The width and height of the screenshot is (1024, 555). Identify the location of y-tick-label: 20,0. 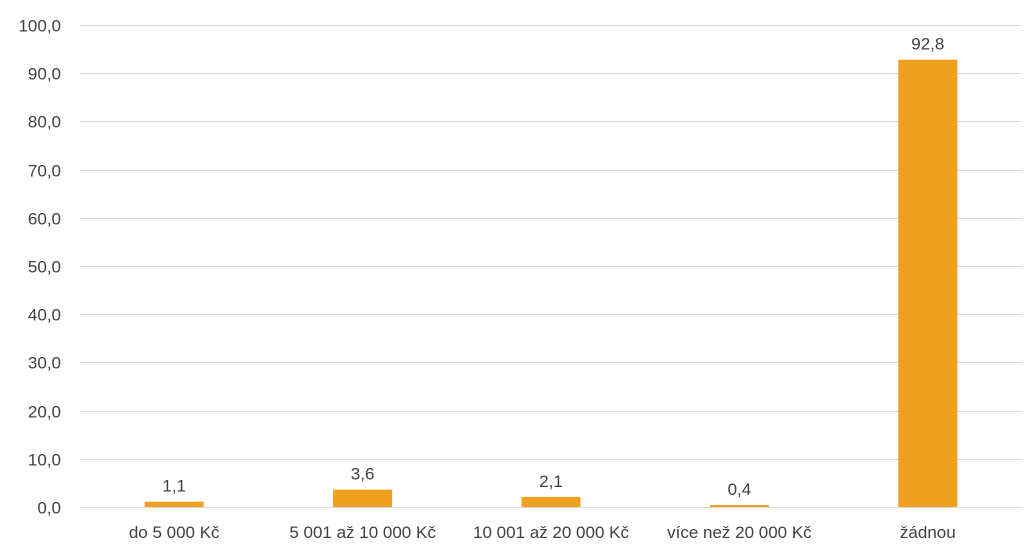
(44, 412).